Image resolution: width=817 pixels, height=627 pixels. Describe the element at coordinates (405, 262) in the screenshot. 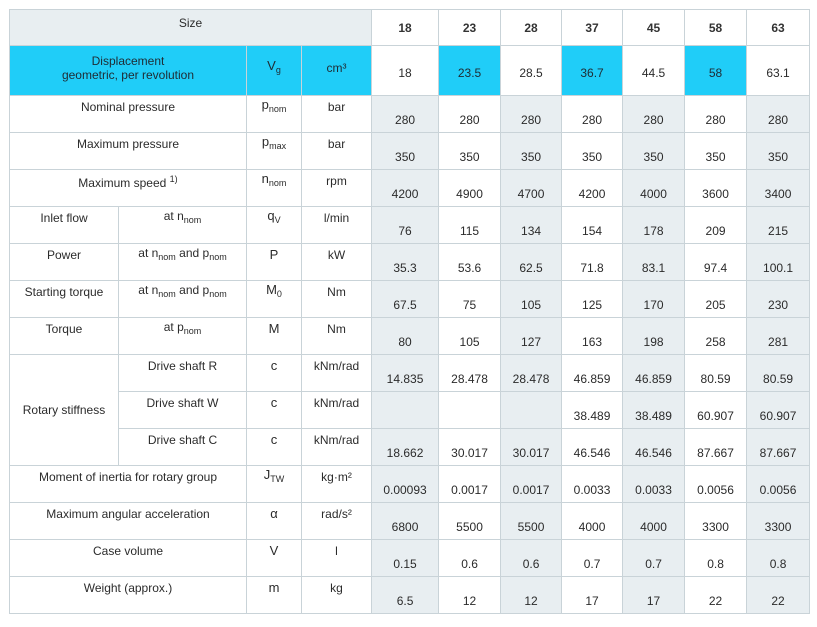

I see `power-value: 35.3` at that location.